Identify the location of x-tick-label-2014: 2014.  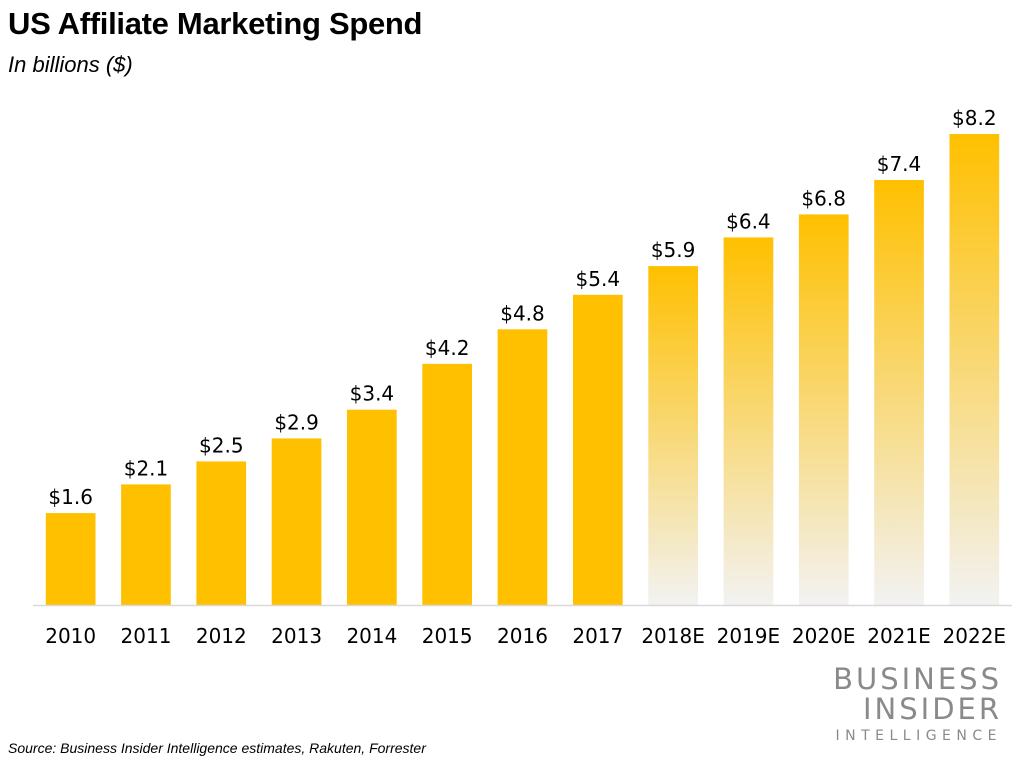
(371, 636).